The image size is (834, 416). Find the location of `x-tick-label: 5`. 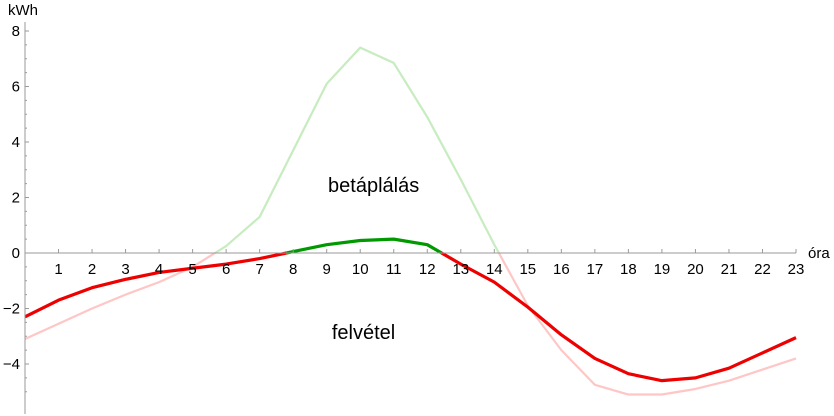

x-tick-label: 5 is located at coordinates (192, 269).